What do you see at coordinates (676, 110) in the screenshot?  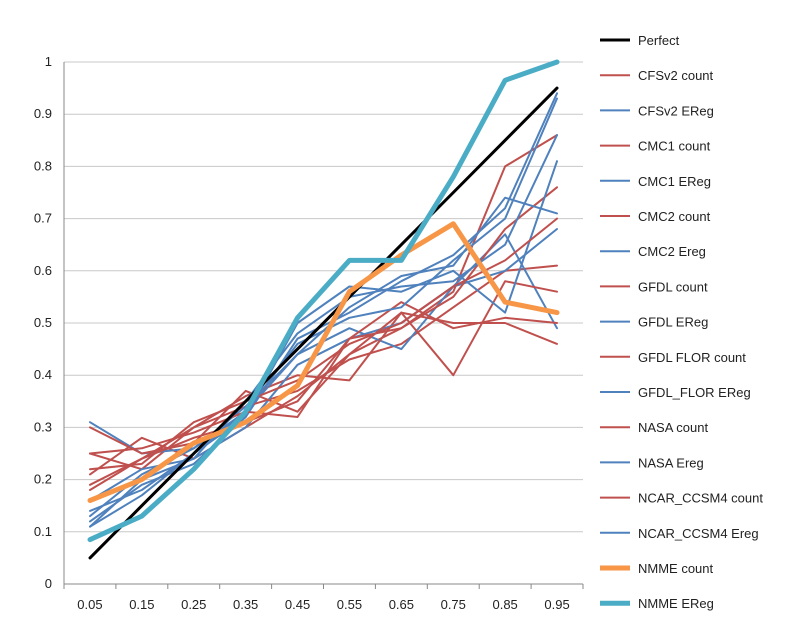 I see `legend-label-cfsv2-ereg: CFSv2 EReg` at bounding box center [676, 110].